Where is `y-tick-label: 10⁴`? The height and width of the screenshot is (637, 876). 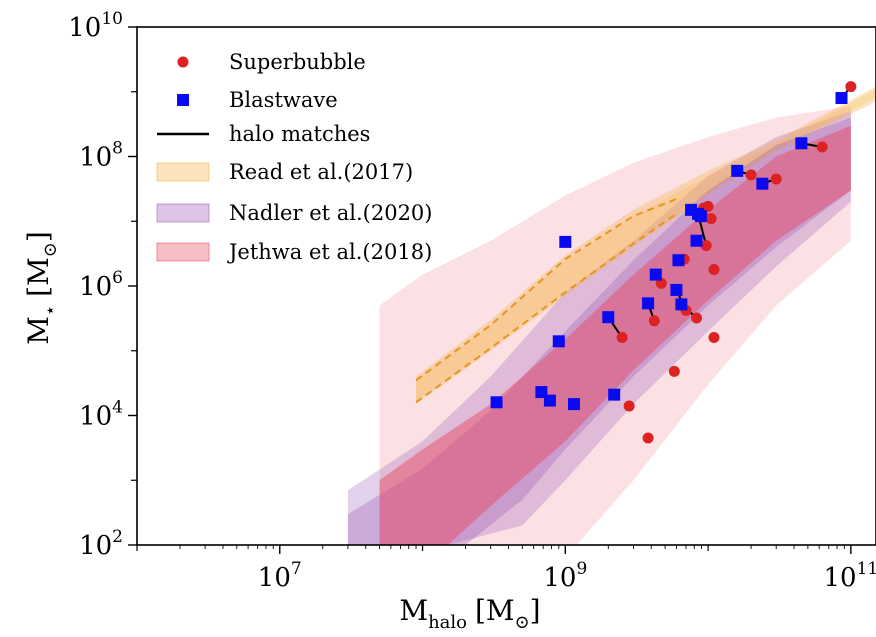 y-tick-label: 10⁴ is located at coordinates (101, 415).